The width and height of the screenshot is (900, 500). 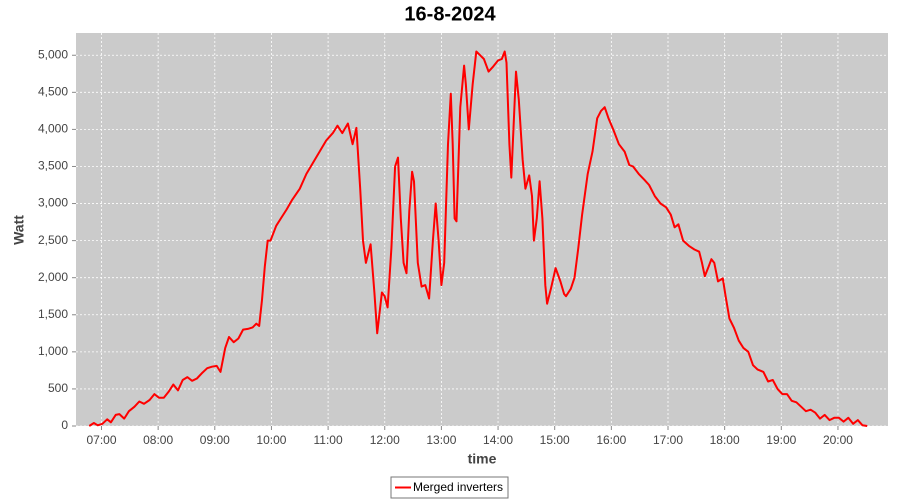 I want to click on x-tick-label: 11:00, so click(x=328, y=440).